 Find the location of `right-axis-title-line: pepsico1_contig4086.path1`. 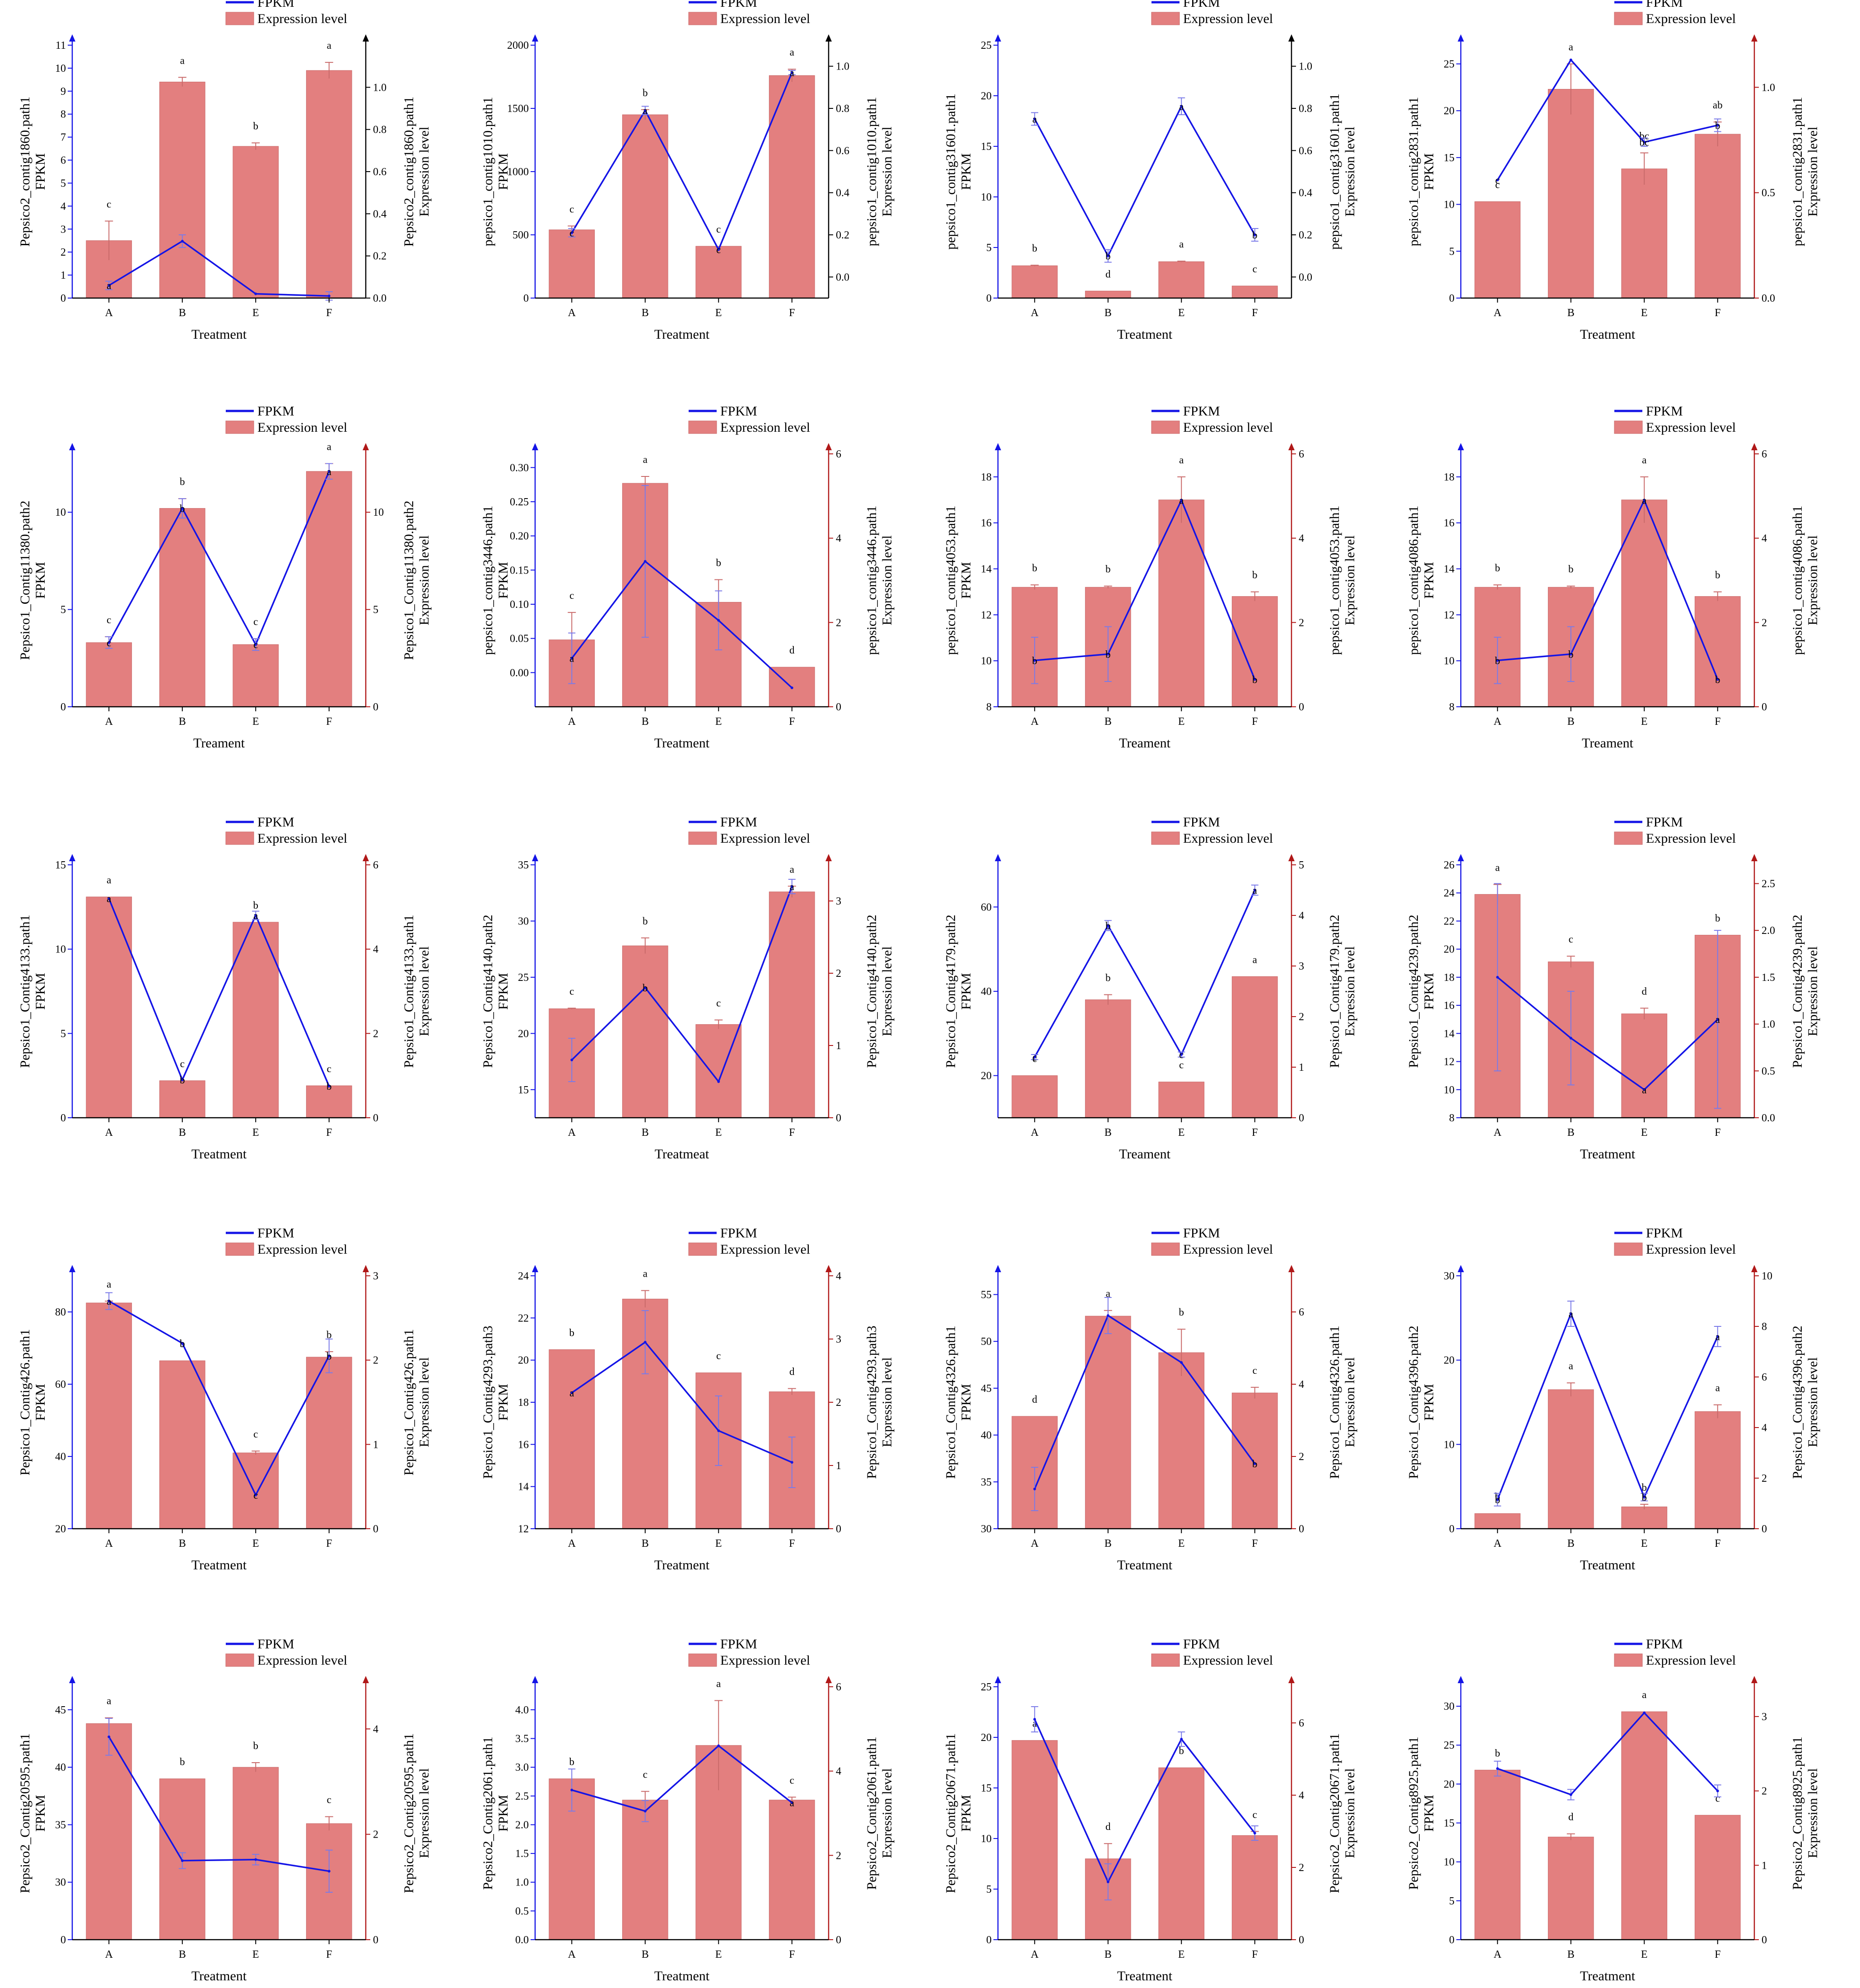

right-axis-title-line: pepsico1_contig4086.path1 is located at coordinates (1797, 580).